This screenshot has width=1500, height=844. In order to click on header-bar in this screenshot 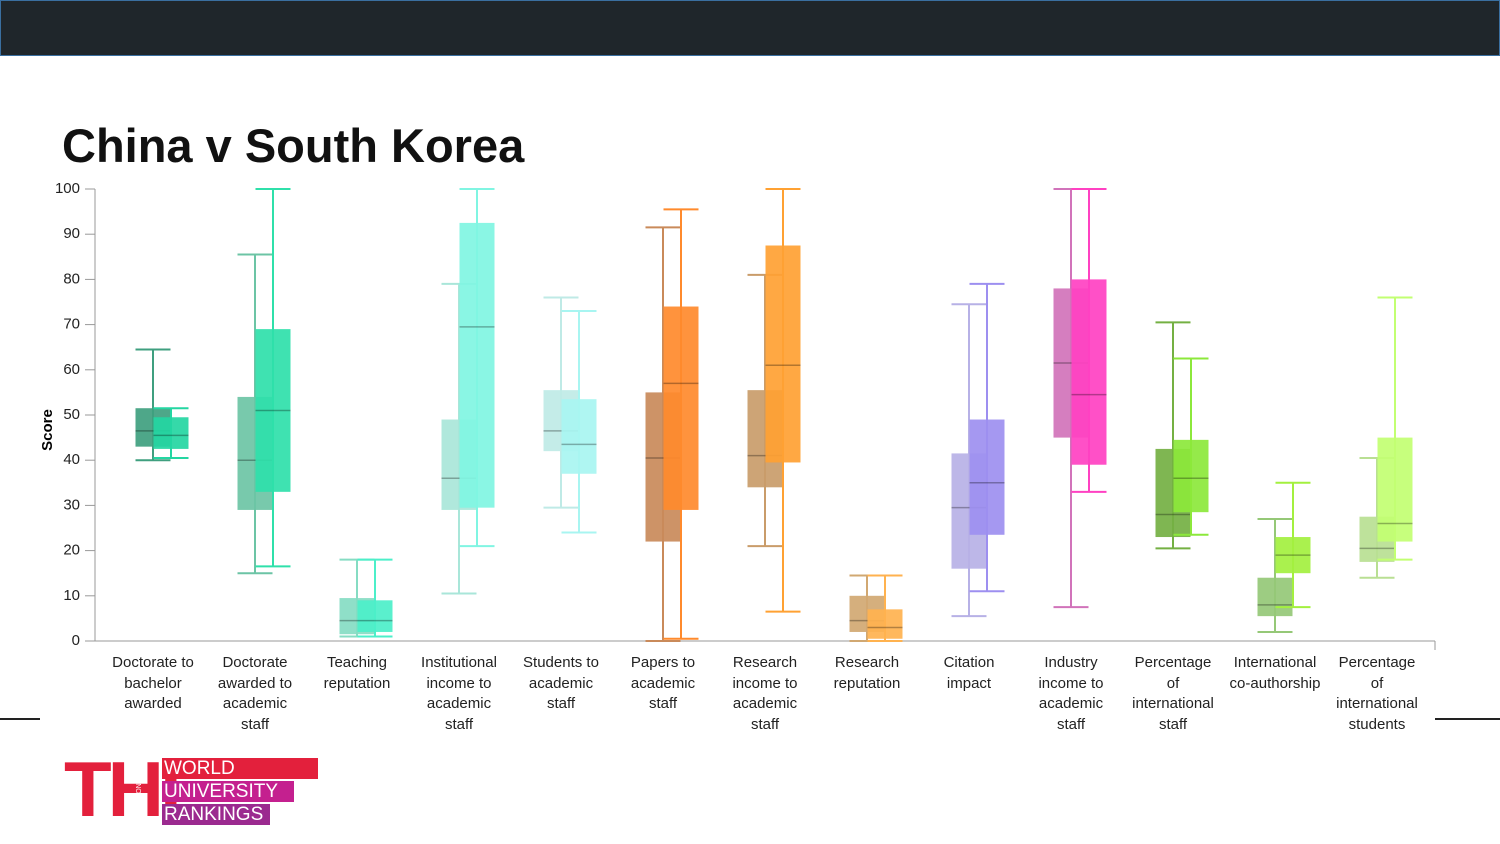, I will do `click(750, 28)`.